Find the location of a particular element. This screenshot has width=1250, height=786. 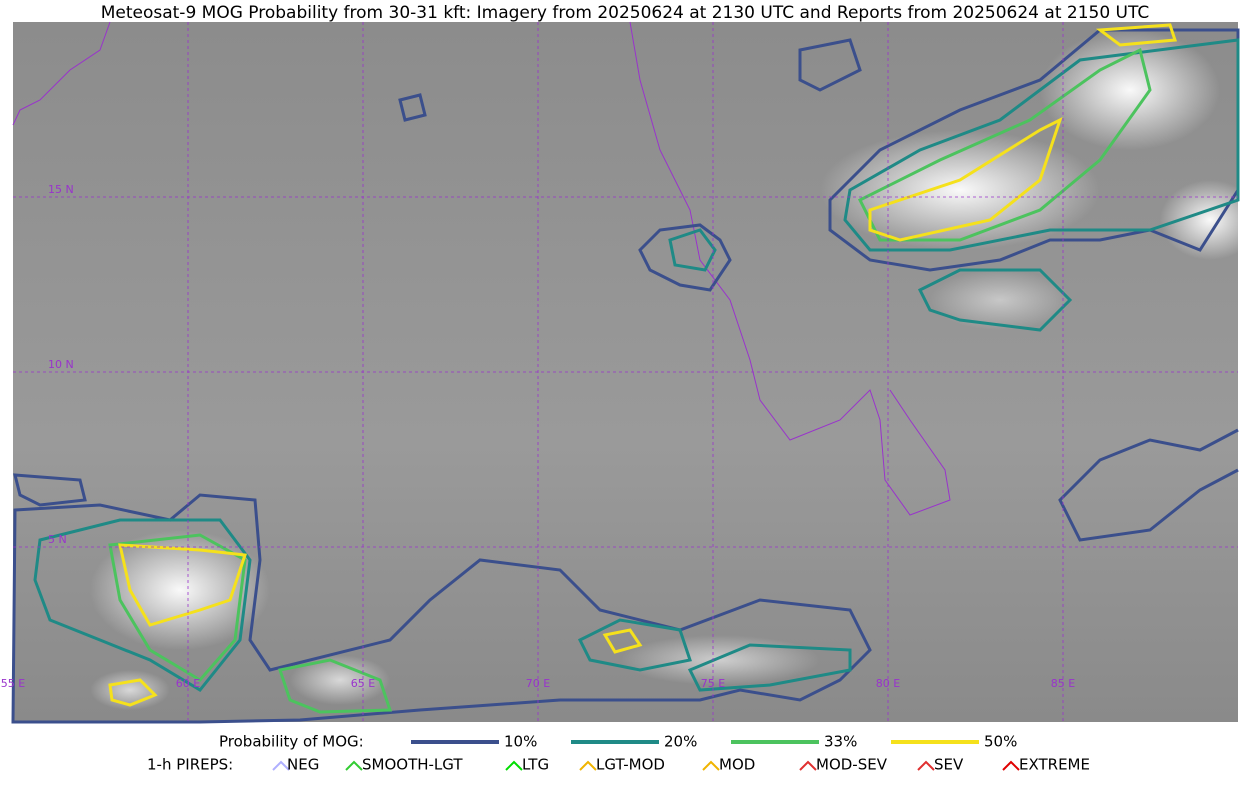

legend-label: MOD is located at coordinates (737, 765).